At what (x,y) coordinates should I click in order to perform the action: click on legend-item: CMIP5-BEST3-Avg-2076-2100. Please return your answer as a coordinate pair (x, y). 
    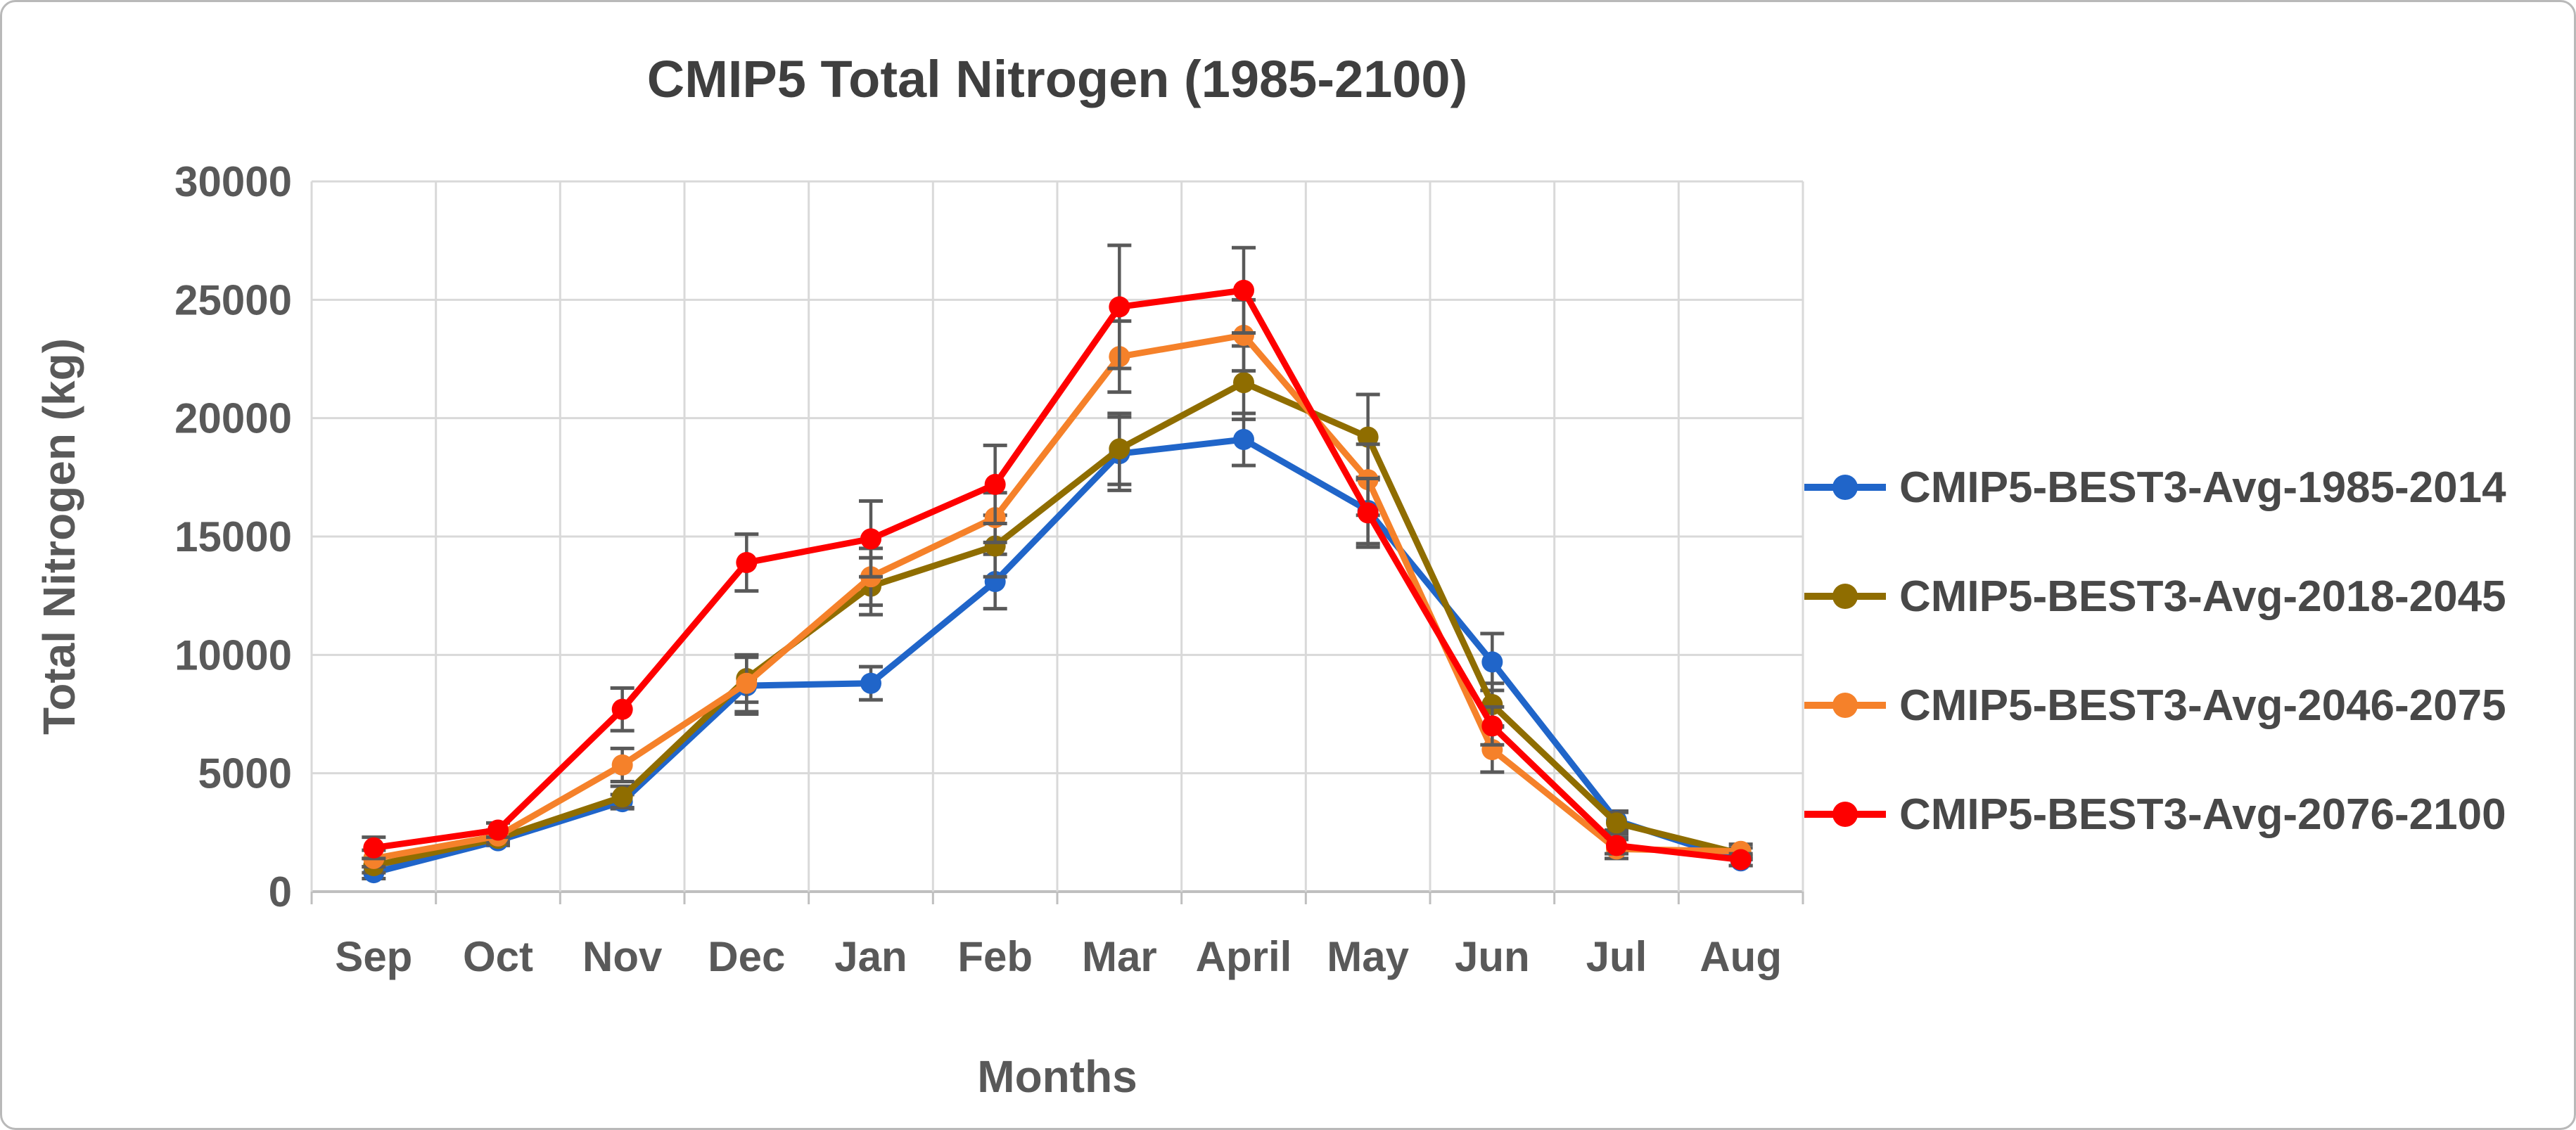
    Looking at the image, I should click on (2155, 815).